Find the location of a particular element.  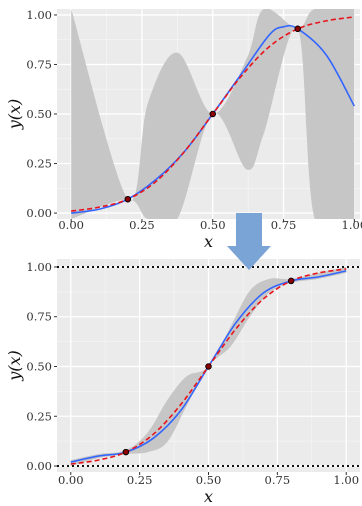

transition-arrow is located at coordinates (249, 241).